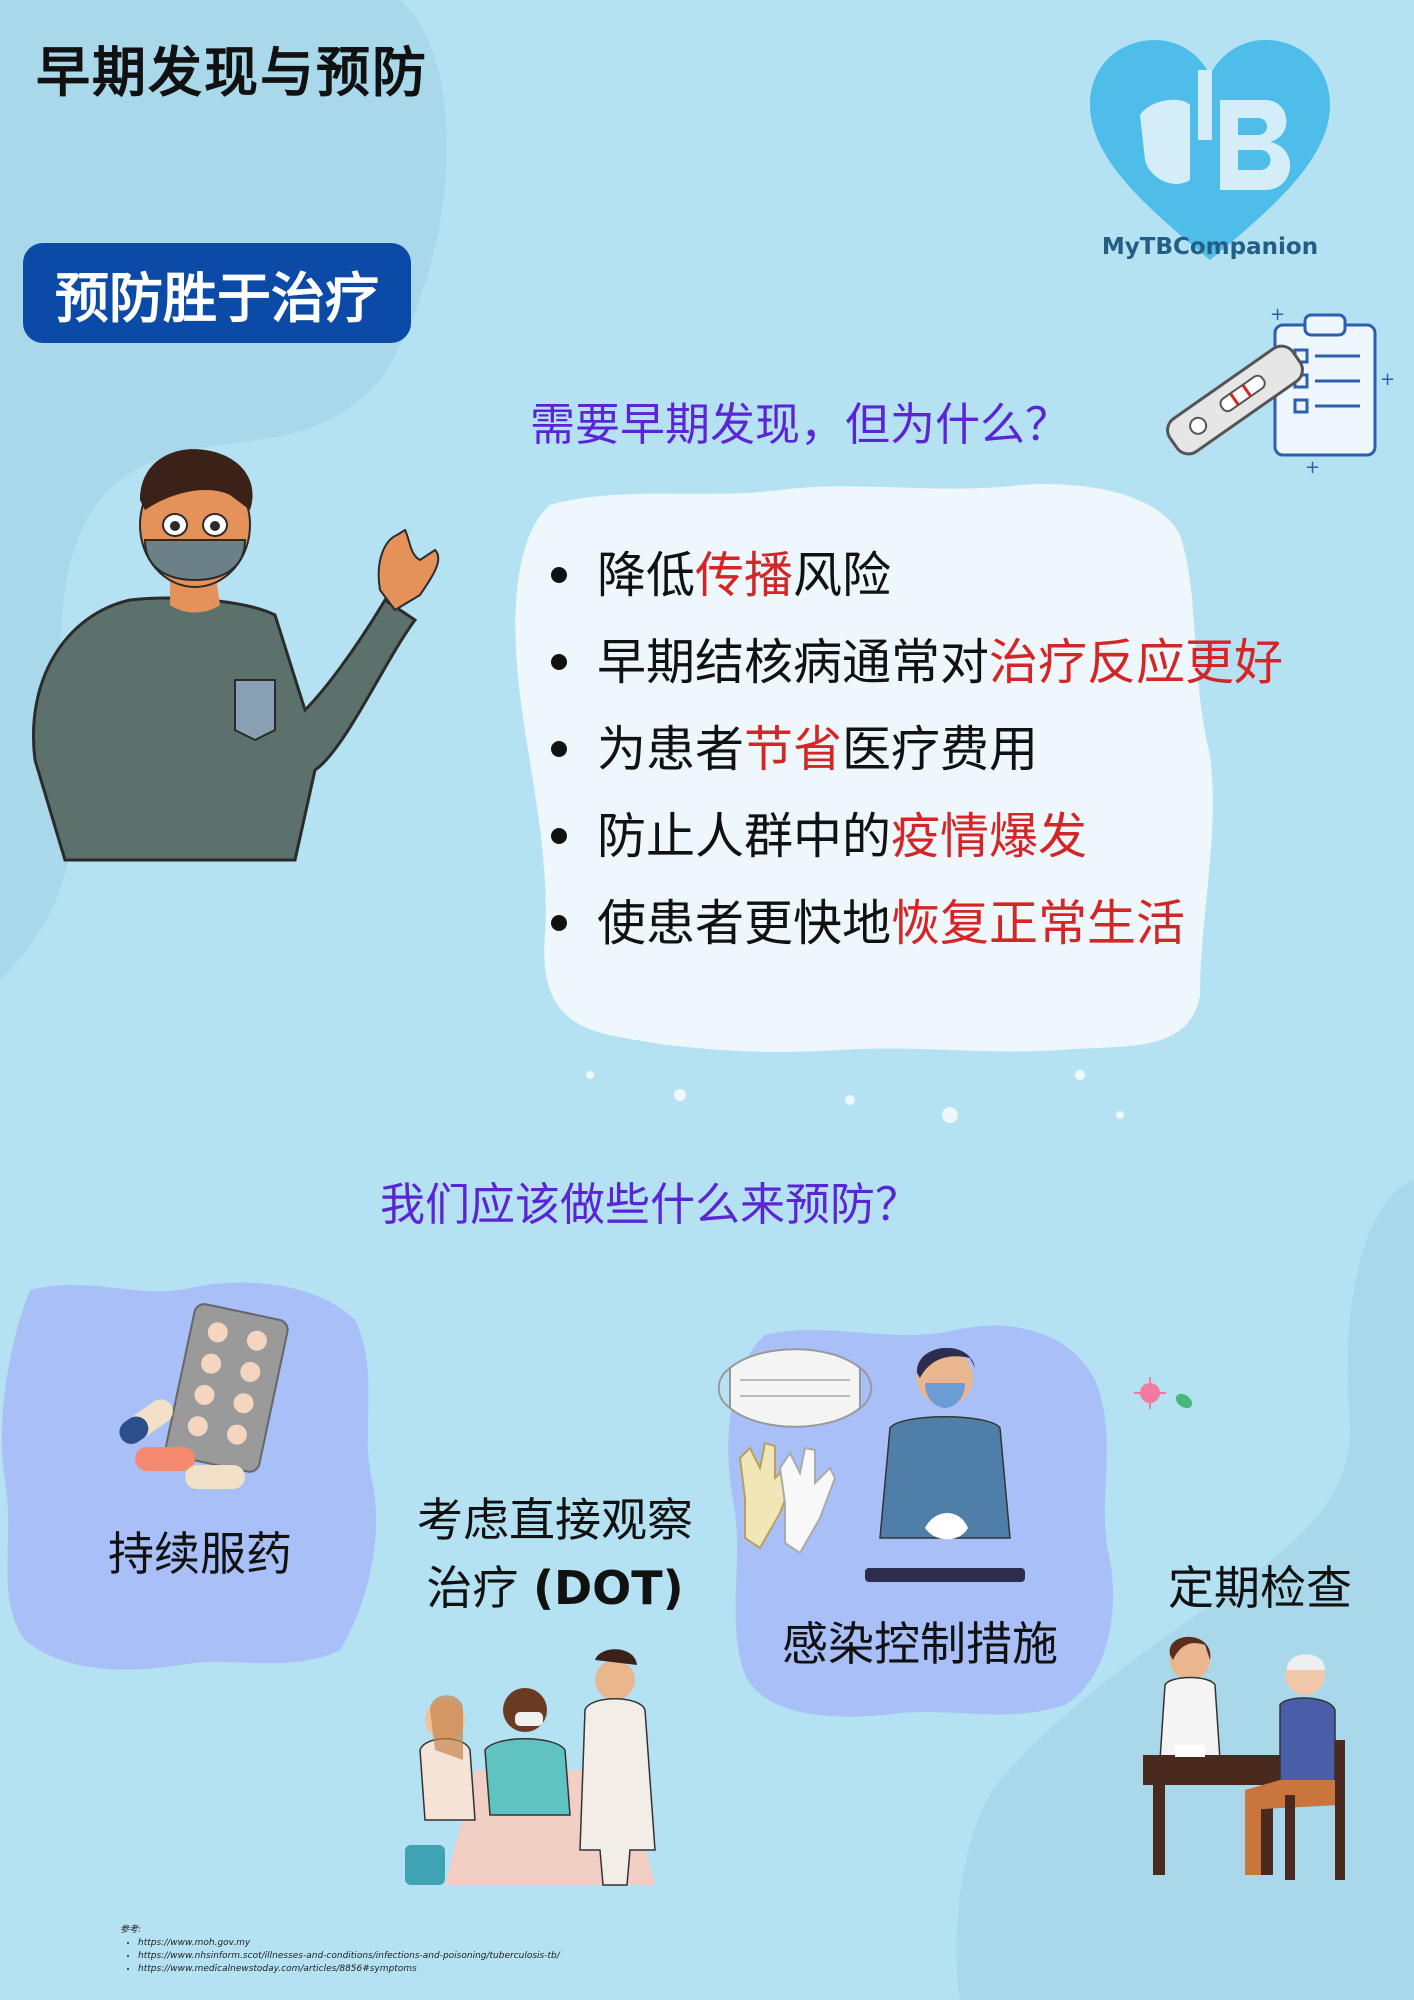 This screenshot has width=1414, height=2000. Describe the element at coordinates (1210, 247) in the screenshot. I see `brand-name: MyTBCompanion` at that location.